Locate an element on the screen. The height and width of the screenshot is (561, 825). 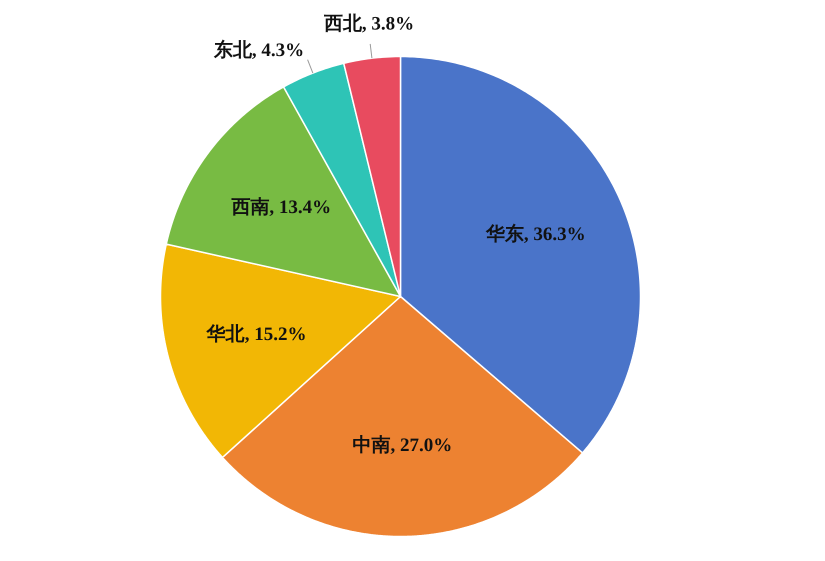
slice-label: 西北, 3.8% is located at coordinates (368, 23).